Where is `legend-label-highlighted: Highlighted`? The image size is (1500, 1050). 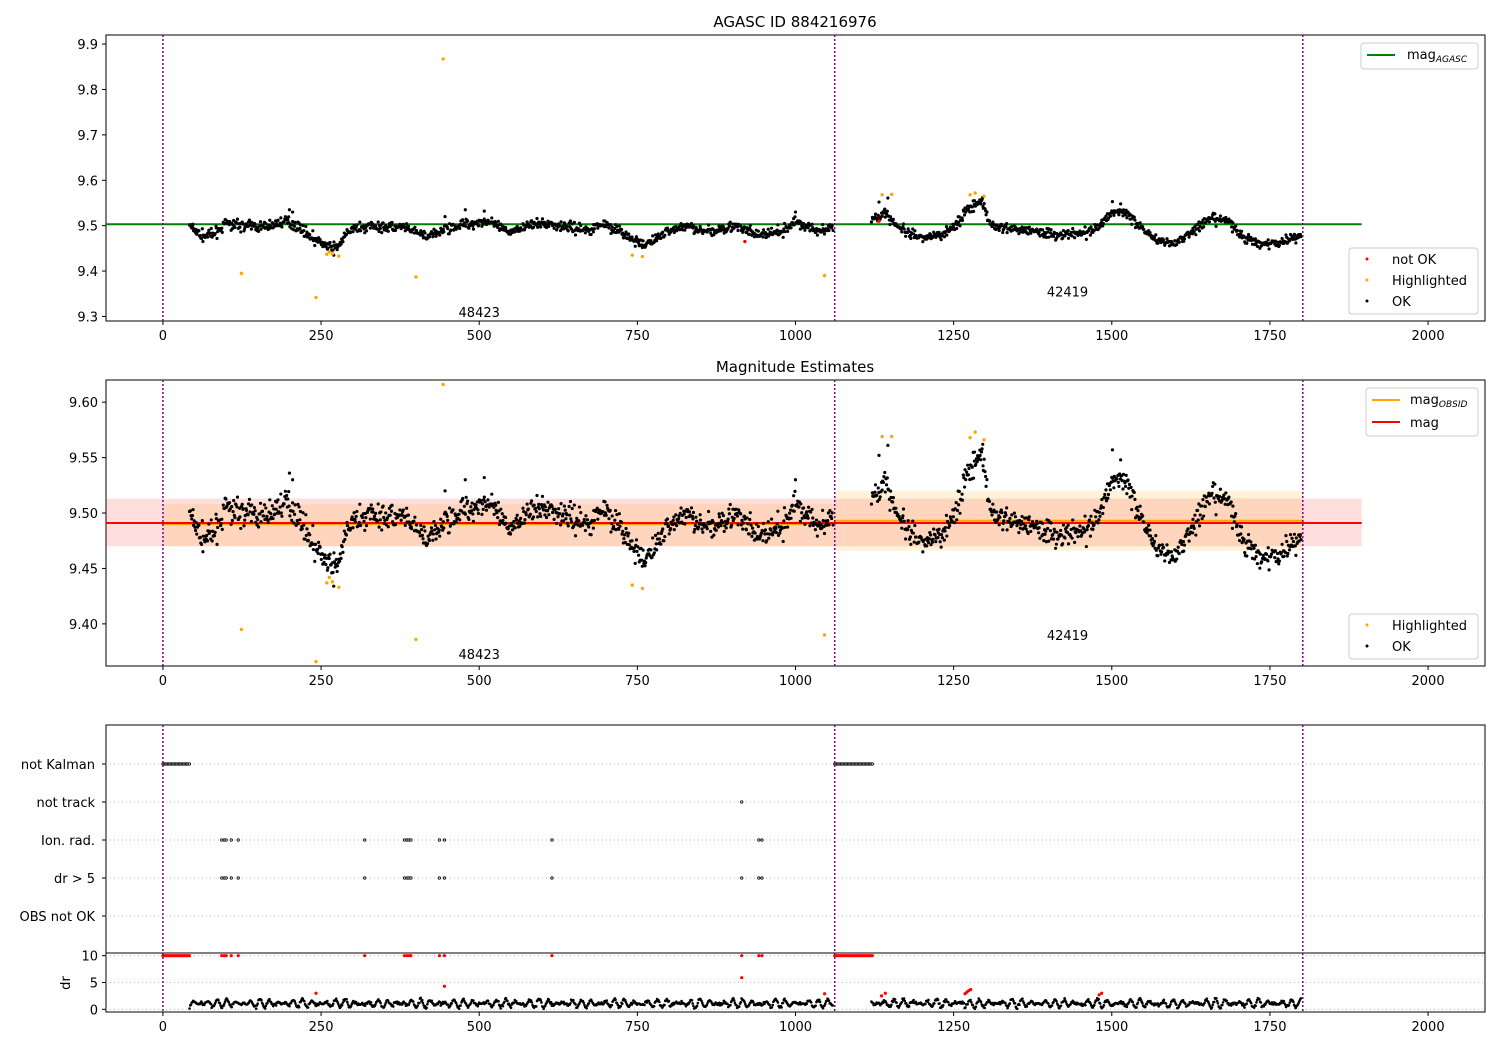 legend-label-highlighted: Highlighted is located at coordinates (1429, 281).